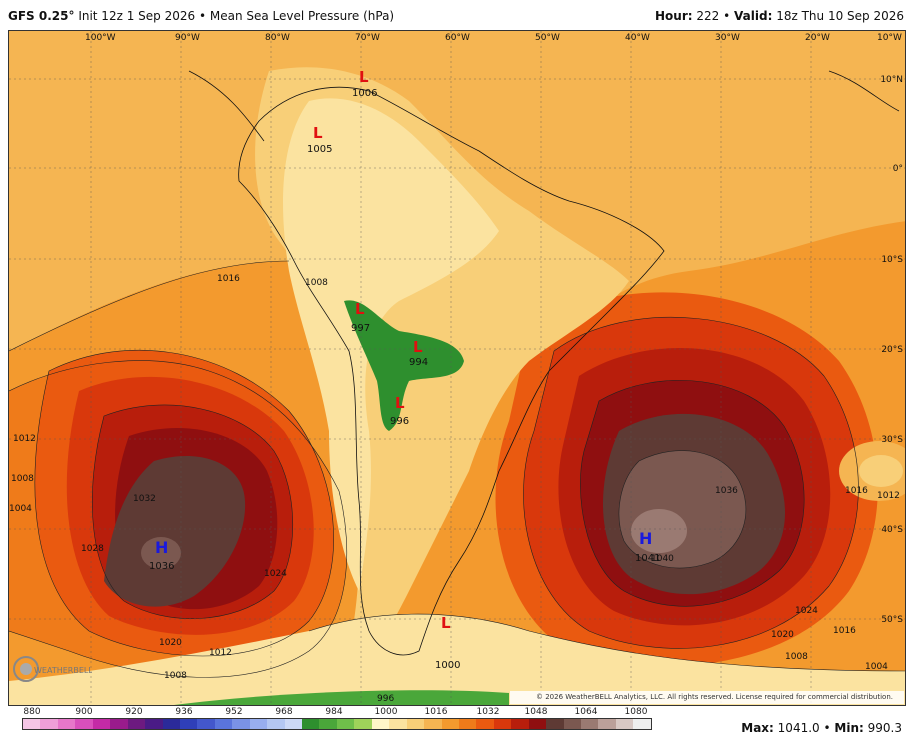  What do you see at coordinates (367, 38) in the screenshot?
I see `lon-label-70w: 70°W` at bounding box center [367, 38].